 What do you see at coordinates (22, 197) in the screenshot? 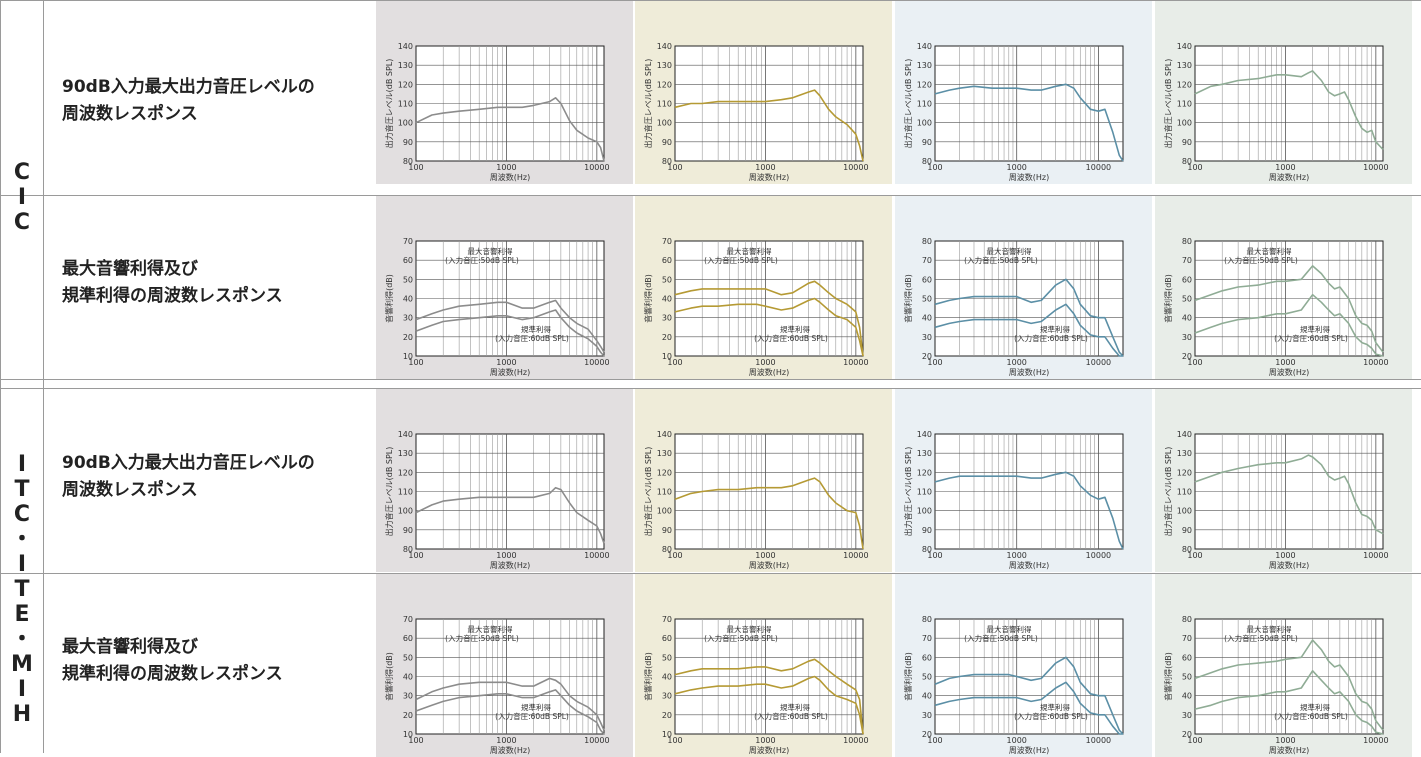
I see `group-label-cic: C I C` at bounding box center [22, 197].